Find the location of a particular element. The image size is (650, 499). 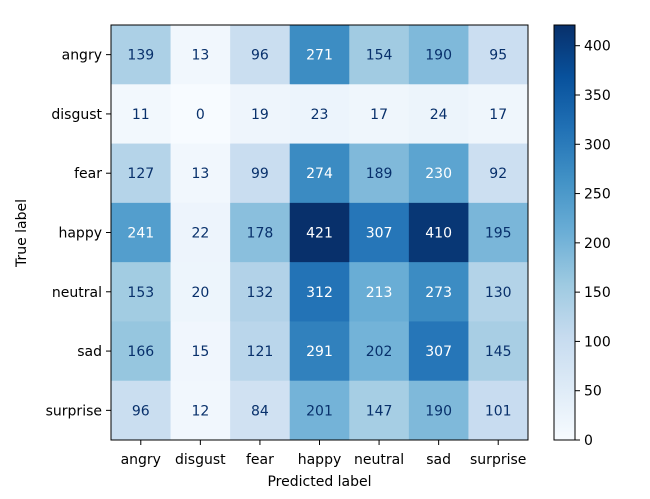

cell-value-label: 23 is located at coordinates (320, 115).